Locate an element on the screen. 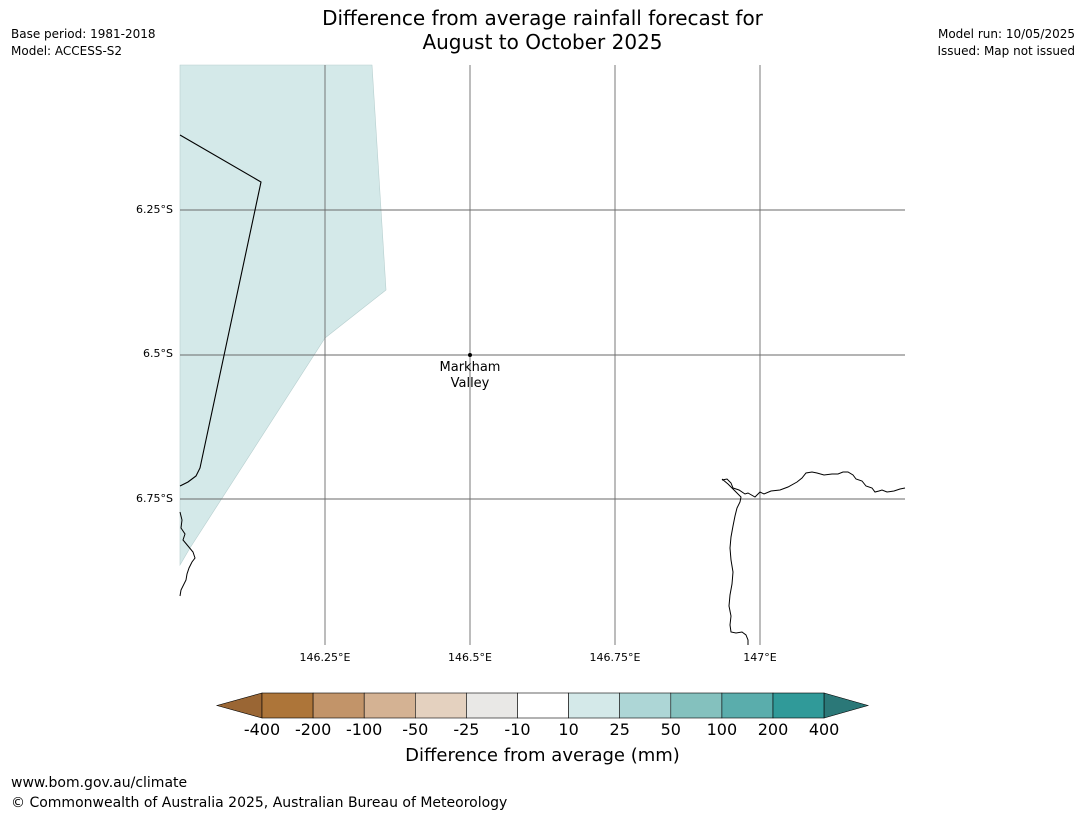 The image size is (1085, 816). lat-label-6-5: 6.5°S is located at coordinates (158, 353).